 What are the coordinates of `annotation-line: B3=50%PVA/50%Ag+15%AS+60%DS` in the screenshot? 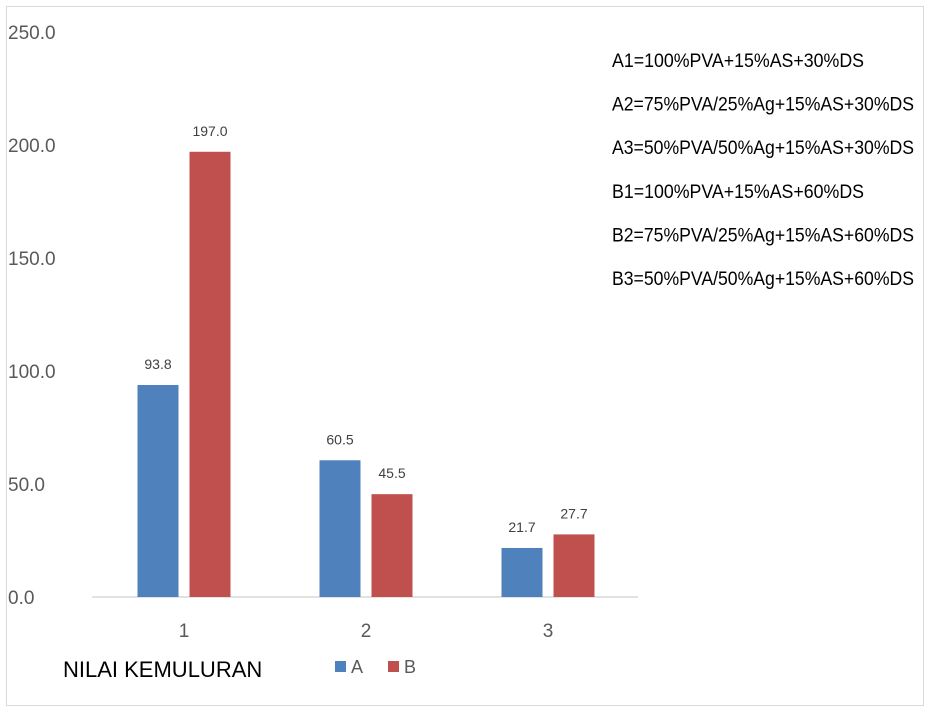 It's located at (763, 279).